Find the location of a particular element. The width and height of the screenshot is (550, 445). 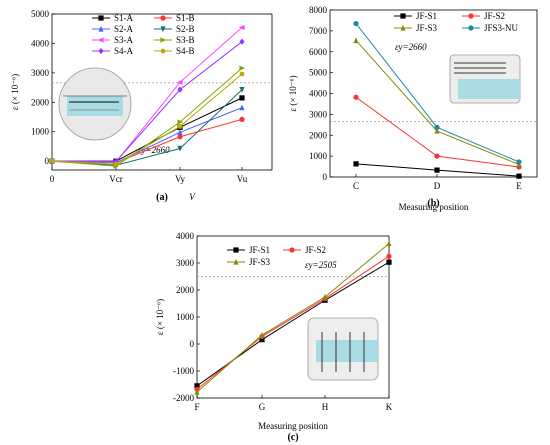

x-tick-label: D is located at coordinates (437, 186).